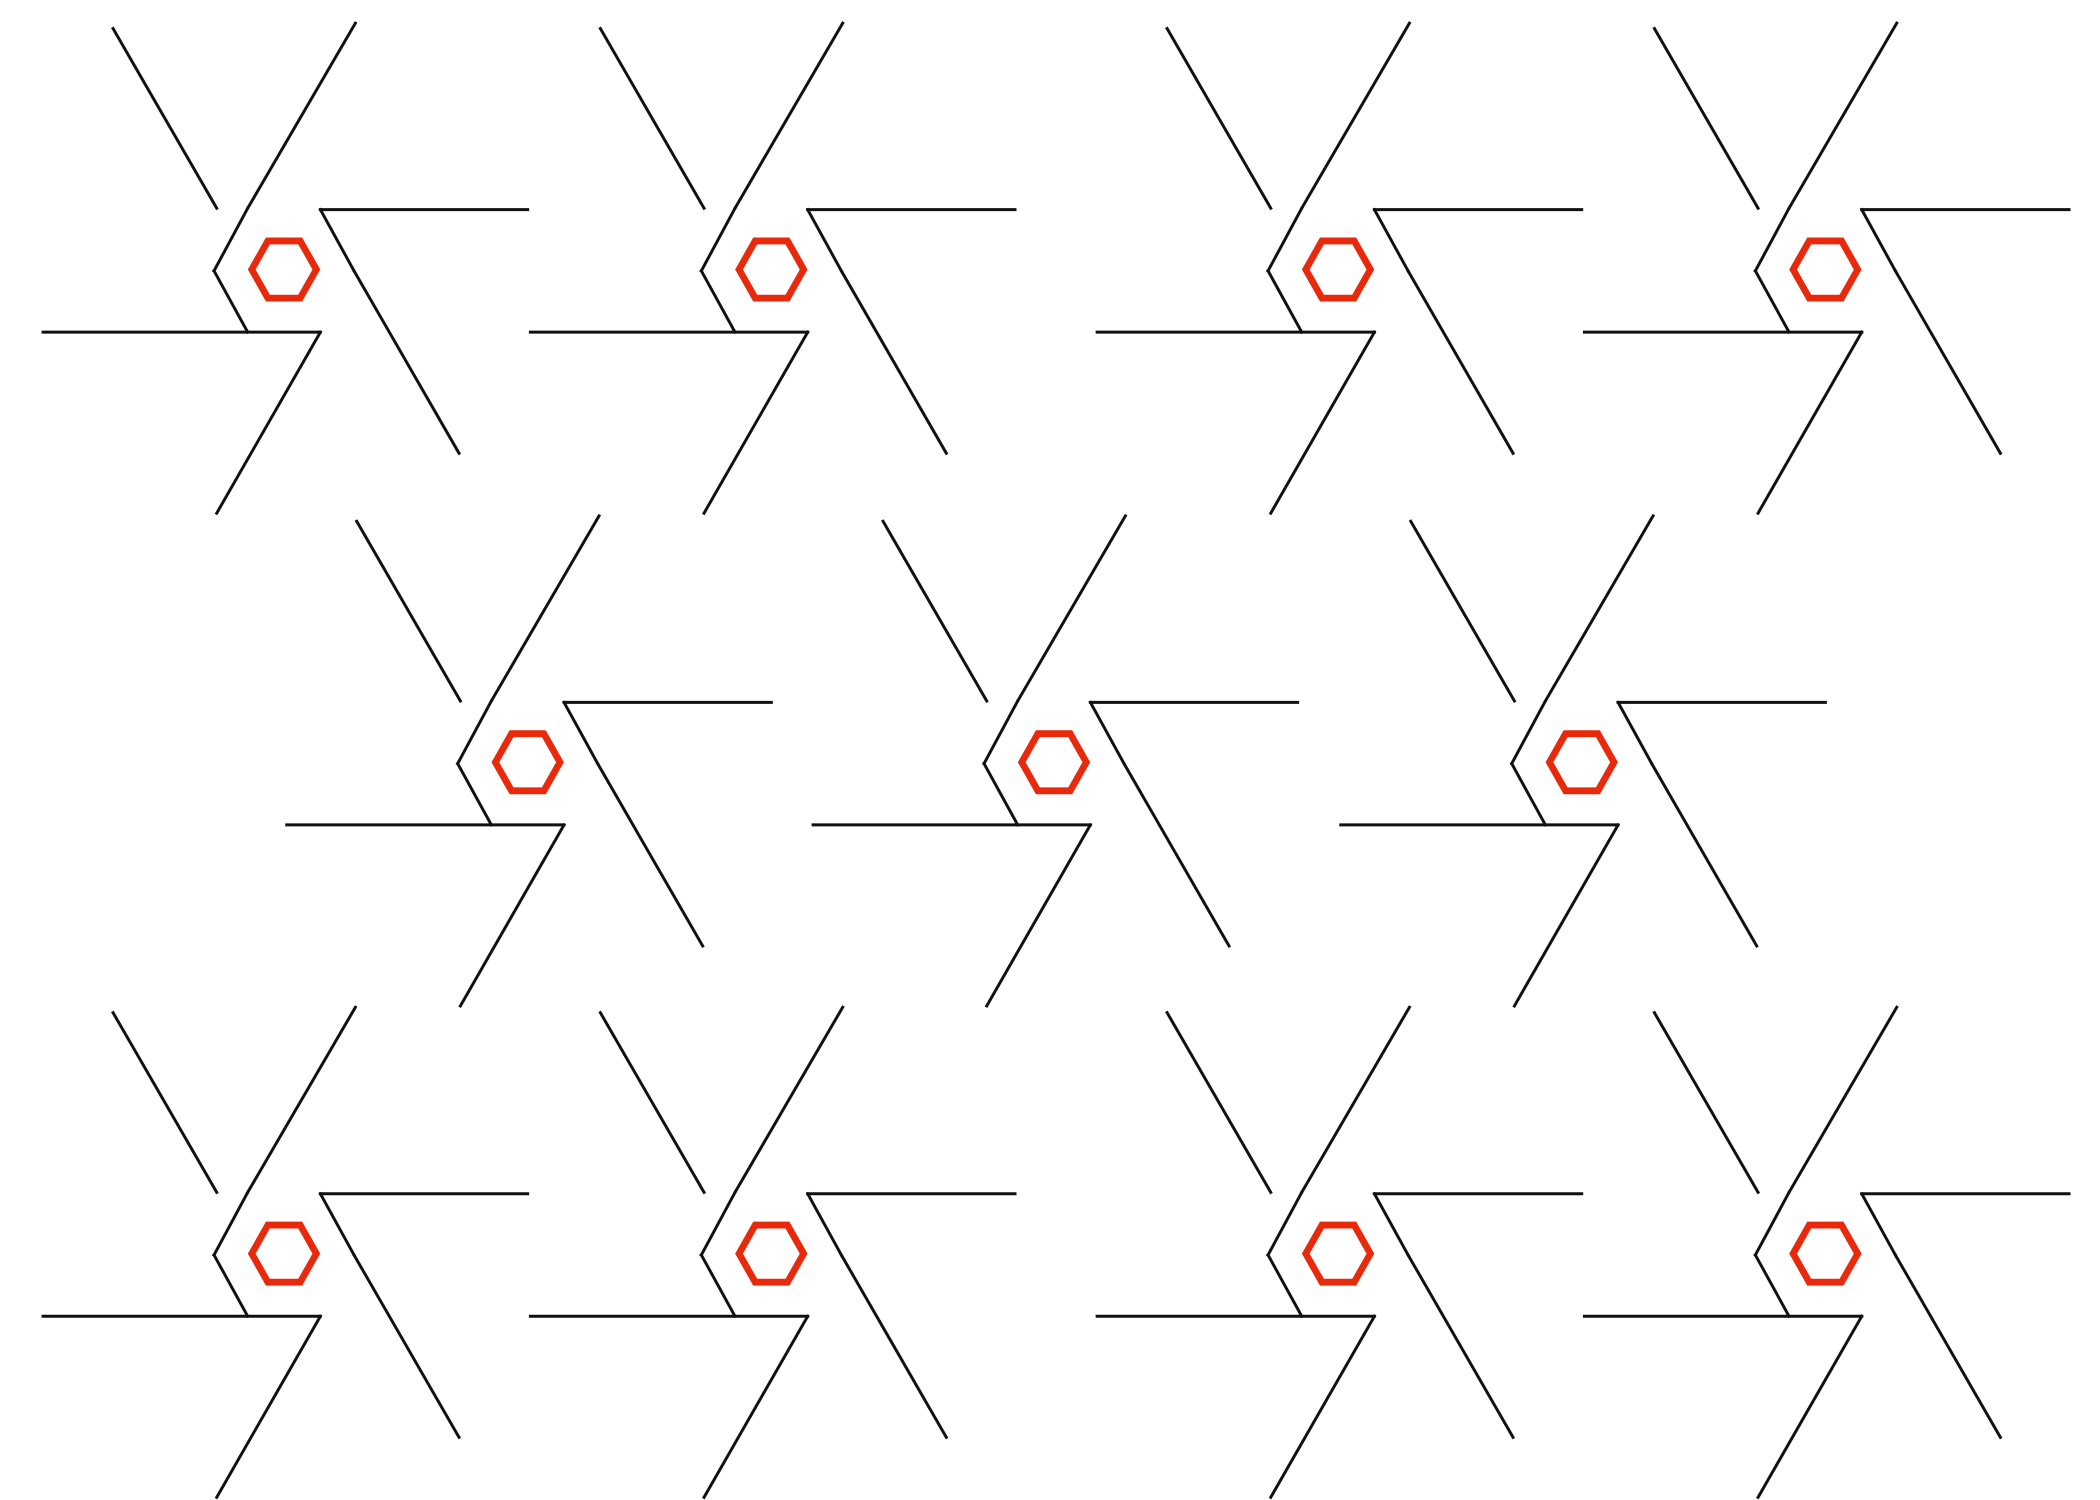  I want to click on pinwheel-motif-r1-c3, so click(1339, 268).